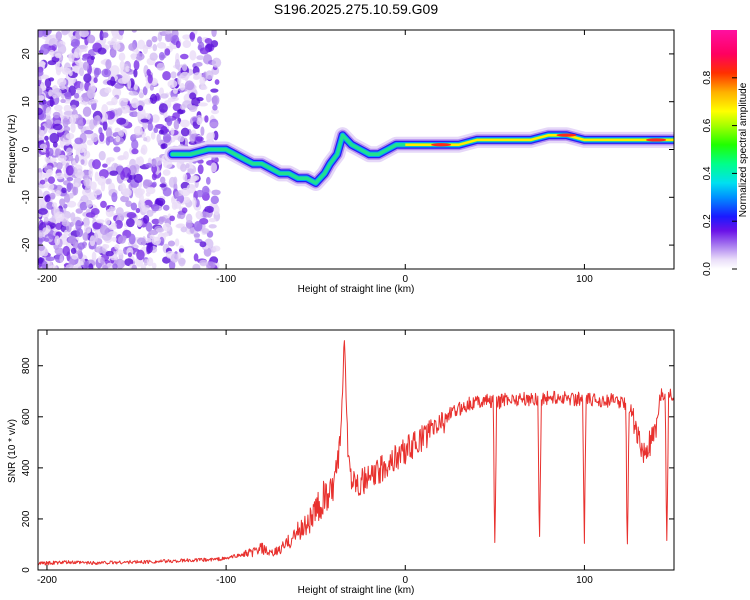 The width and height of the screenshot is (750, 600). Describe the element at coordinates (26, 570) in the screenshot. I see `snr-y-tick-label: 0` at that location.